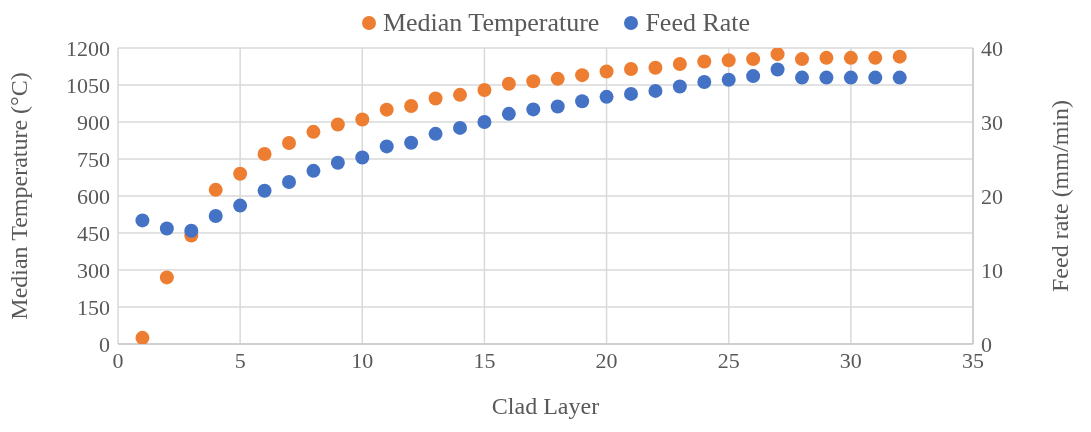  I want to click on x-tick-label: 25, so click(728, 360).